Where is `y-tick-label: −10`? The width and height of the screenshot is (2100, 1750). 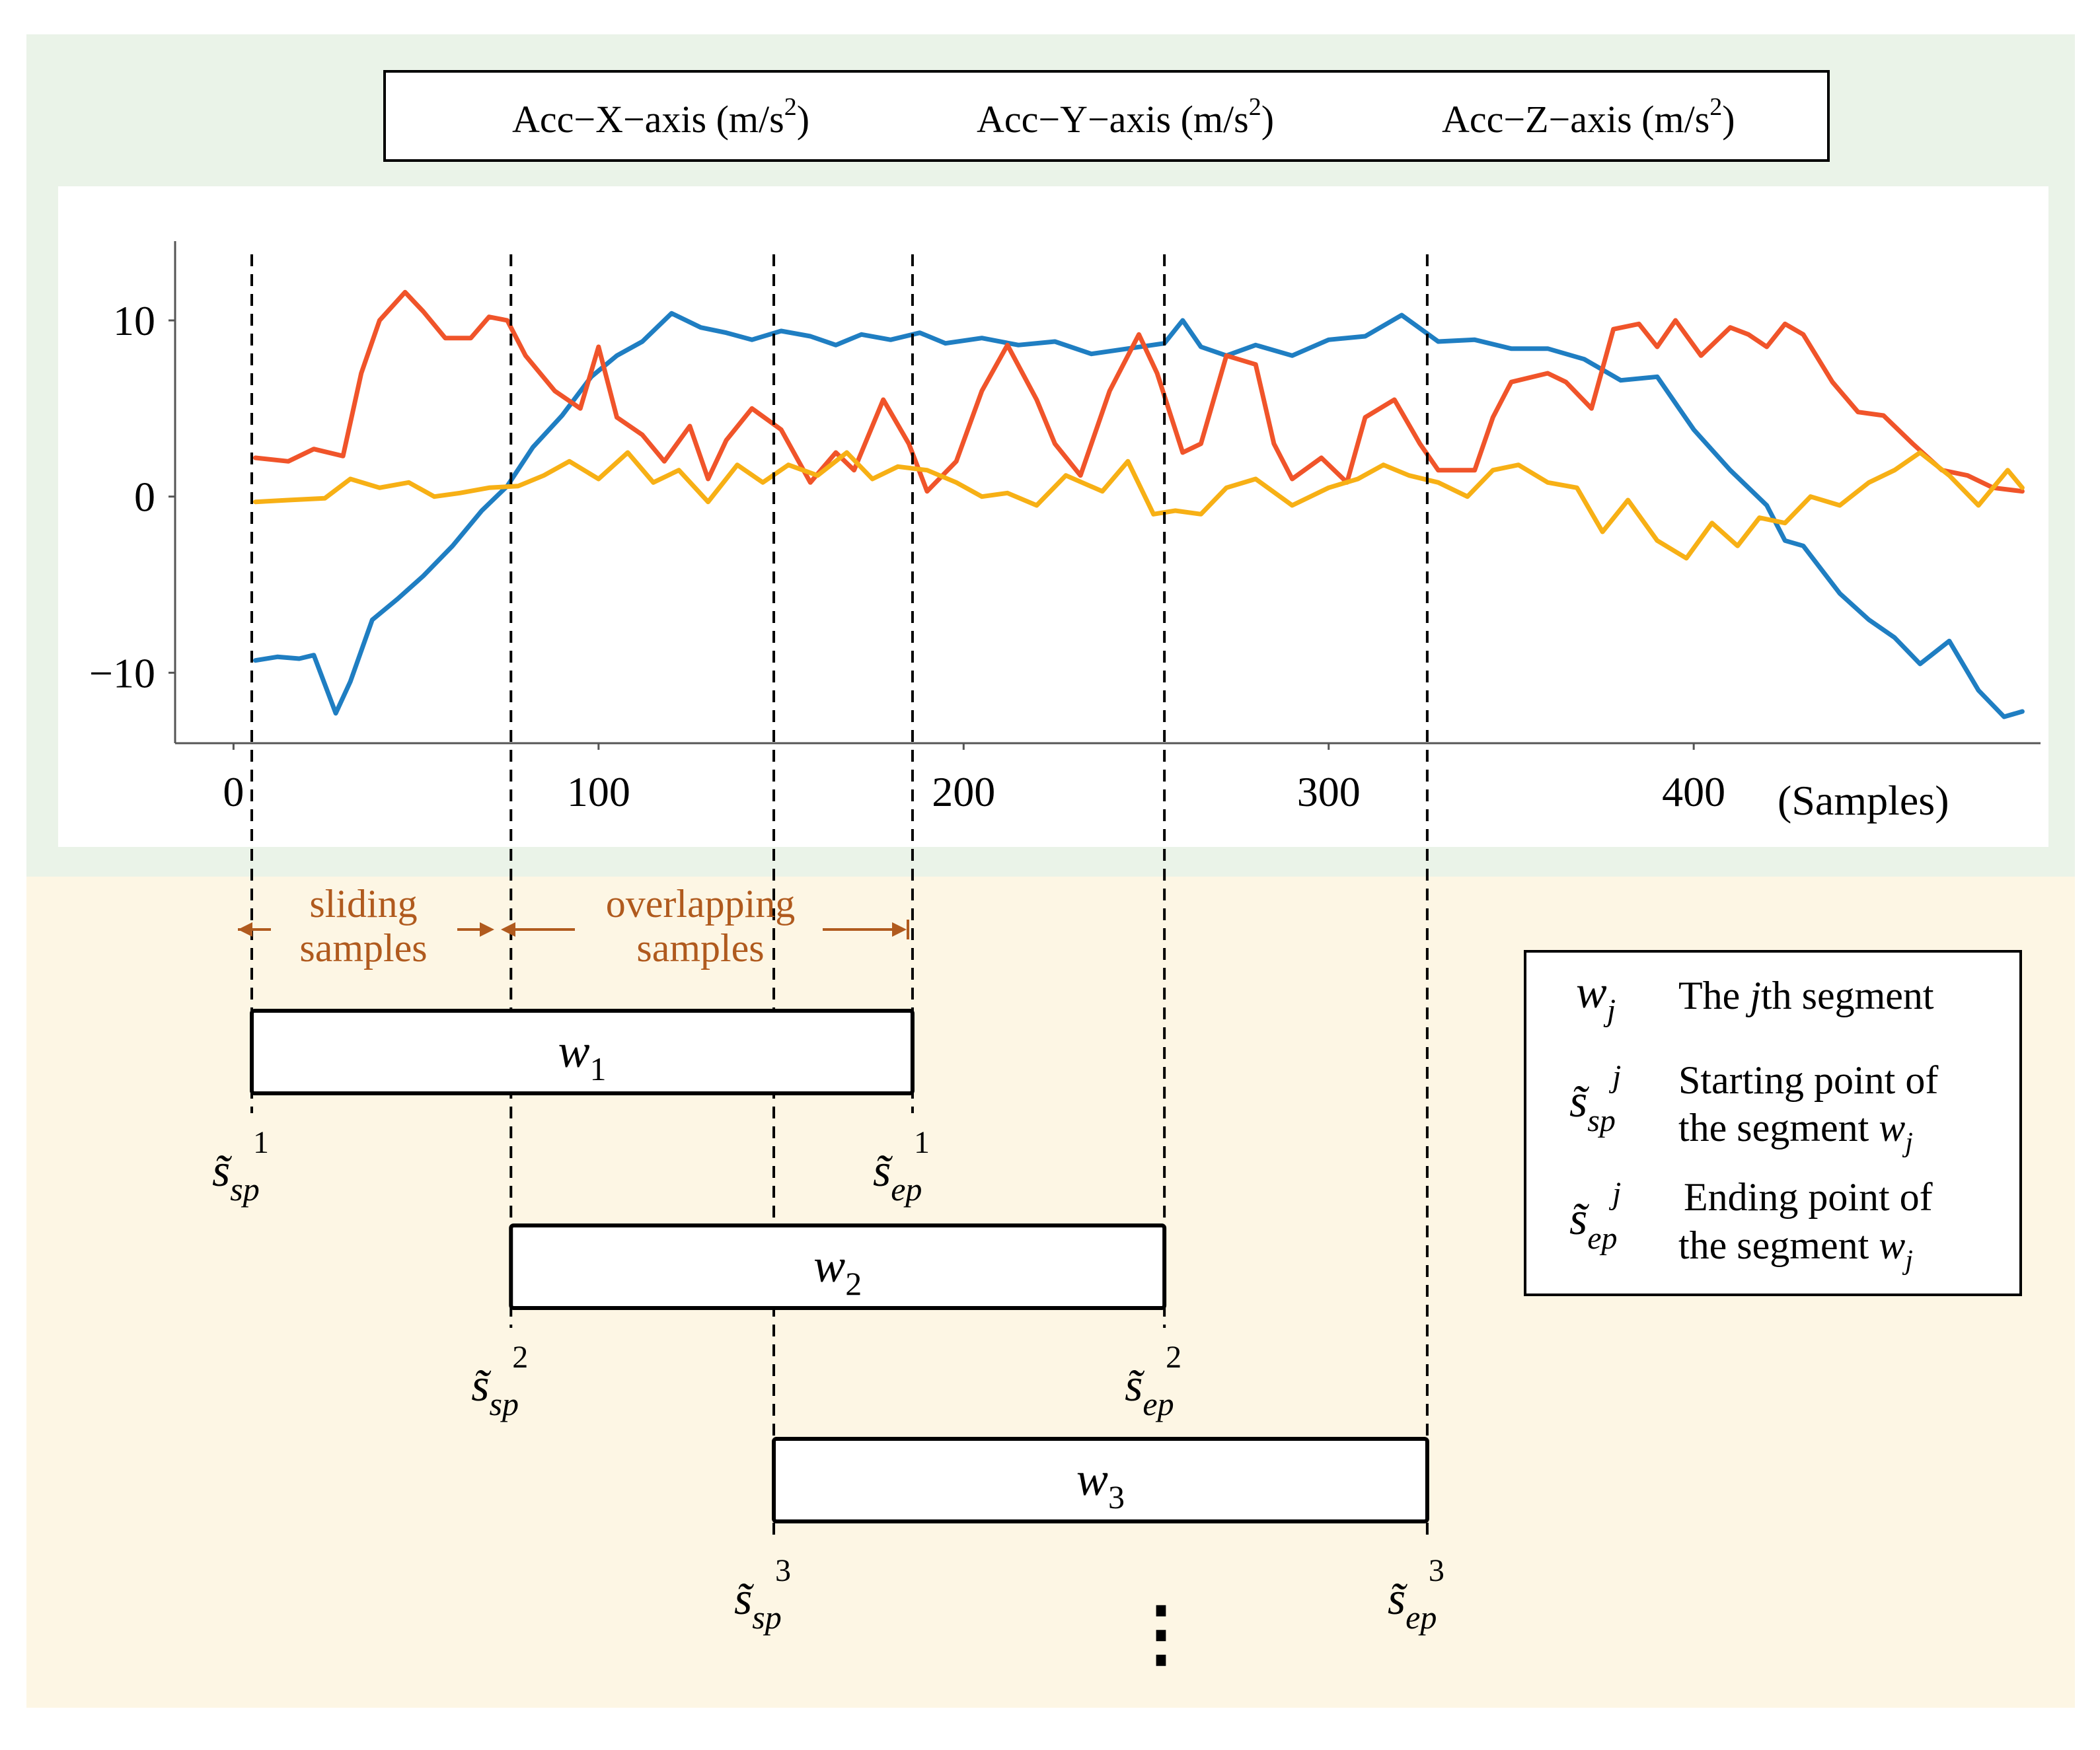
y-tick-label: −10 is located at coordinates (122, 672).